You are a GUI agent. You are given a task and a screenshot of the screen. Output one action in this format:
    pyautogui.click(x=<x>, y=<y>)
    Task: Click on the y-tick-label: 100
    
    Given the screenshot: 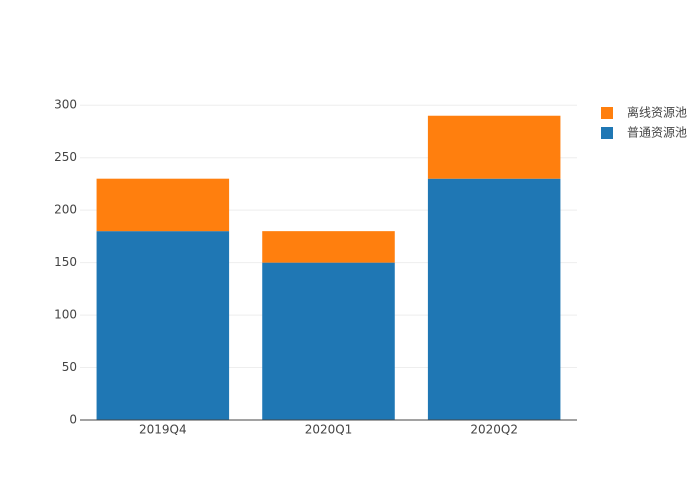 What is the action you would take?
    pyautogui.click(x=65, y=315)
    